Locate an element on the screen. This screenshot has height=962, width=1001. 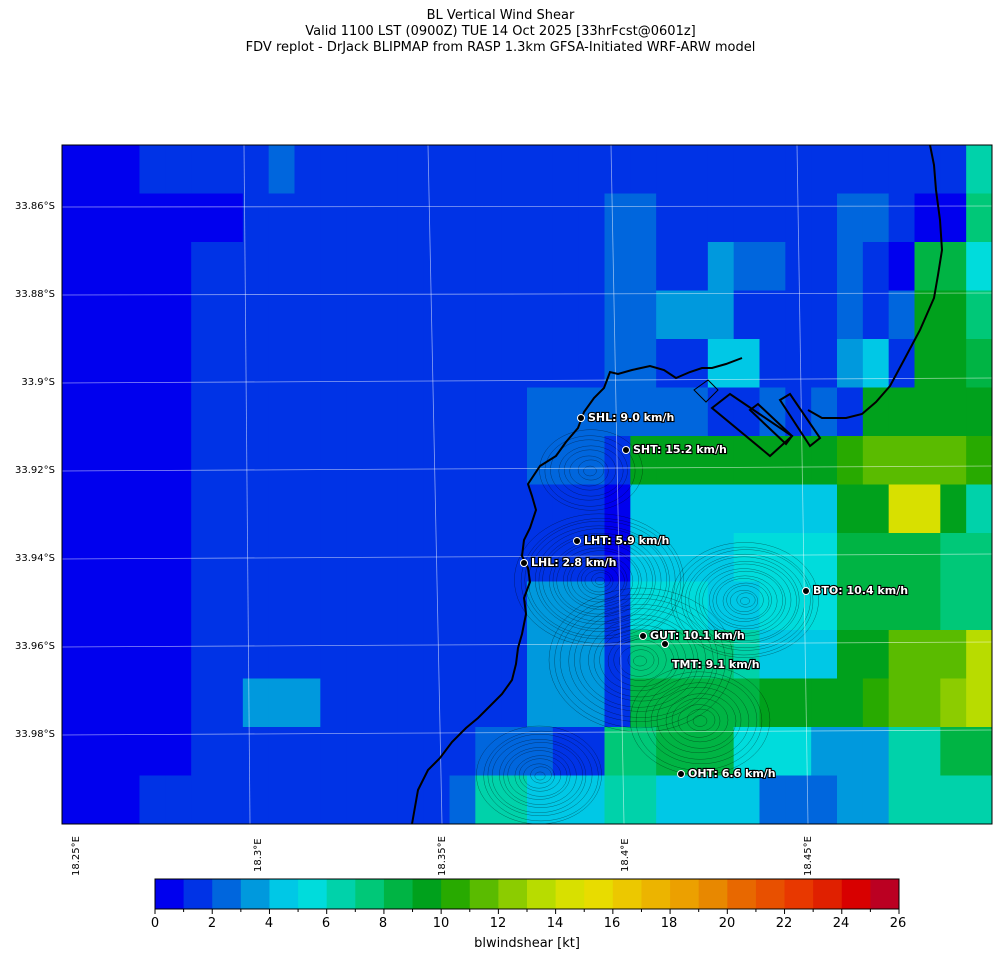
station-label: LHT: 5.9 km/h is located at coordinates (626, 540).